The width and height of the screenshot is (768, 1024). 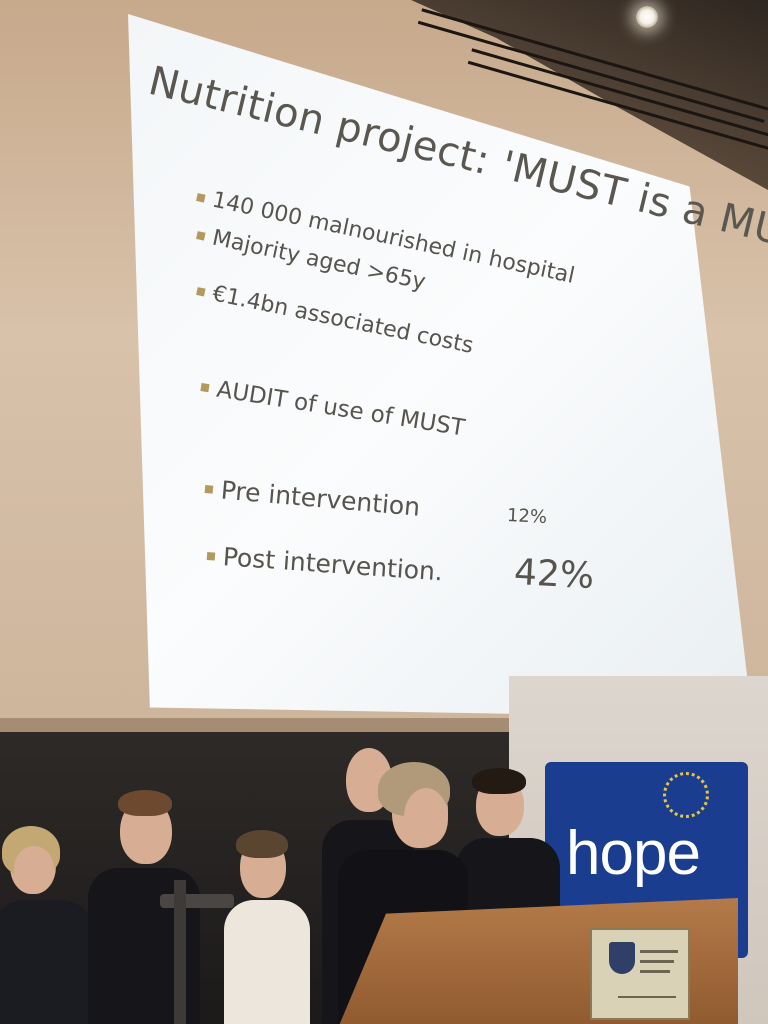 I want to click on slide-bullet-text: €1.4bn associated costs, so click(x=343, y=320).